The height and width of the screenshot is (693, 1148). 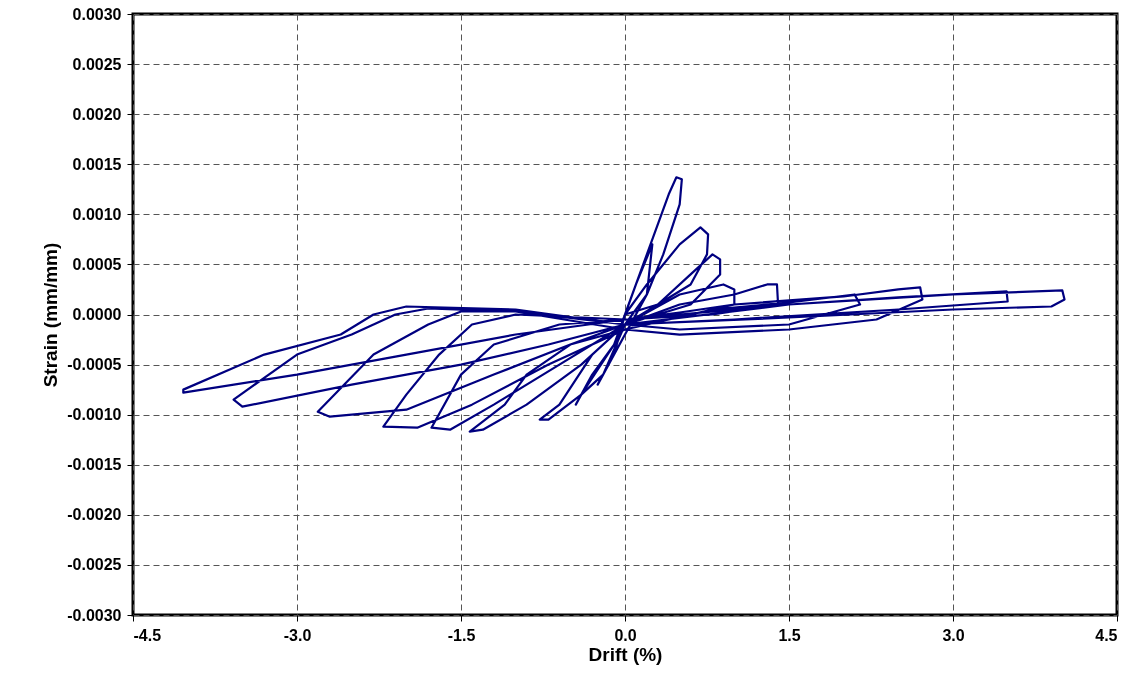 What do you see at coordinates (94, 565) in the screenshot?
I see `y-tick-label: -0.0025` at bounding box center [94, 565].